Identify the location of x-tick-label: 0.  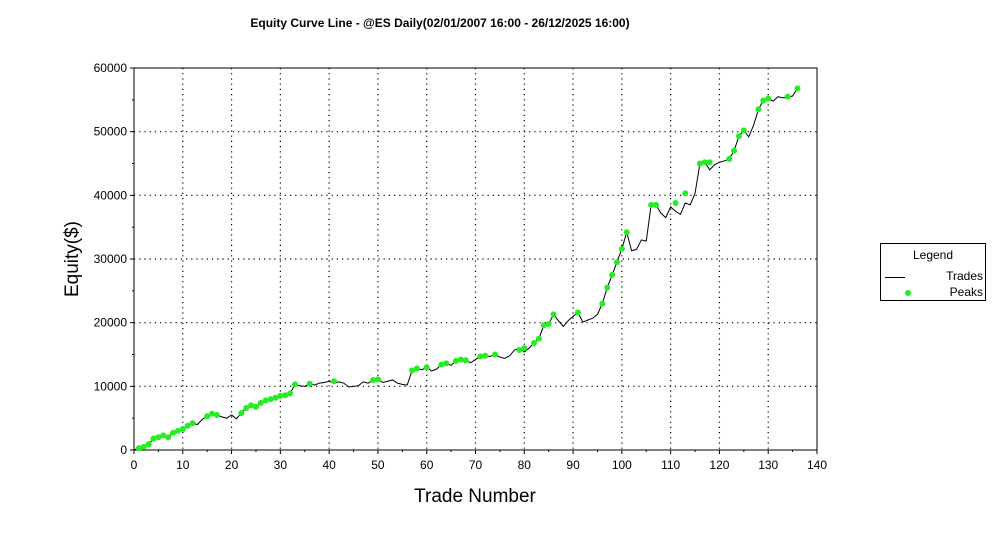
(134, 465).